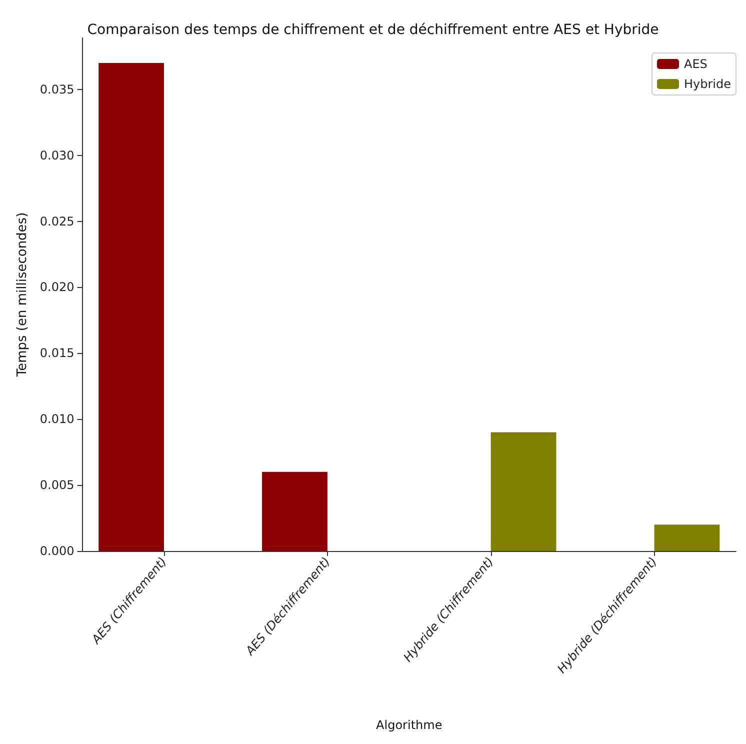  I want to click on x-axis-title: Algorithme, so click(409, 725).